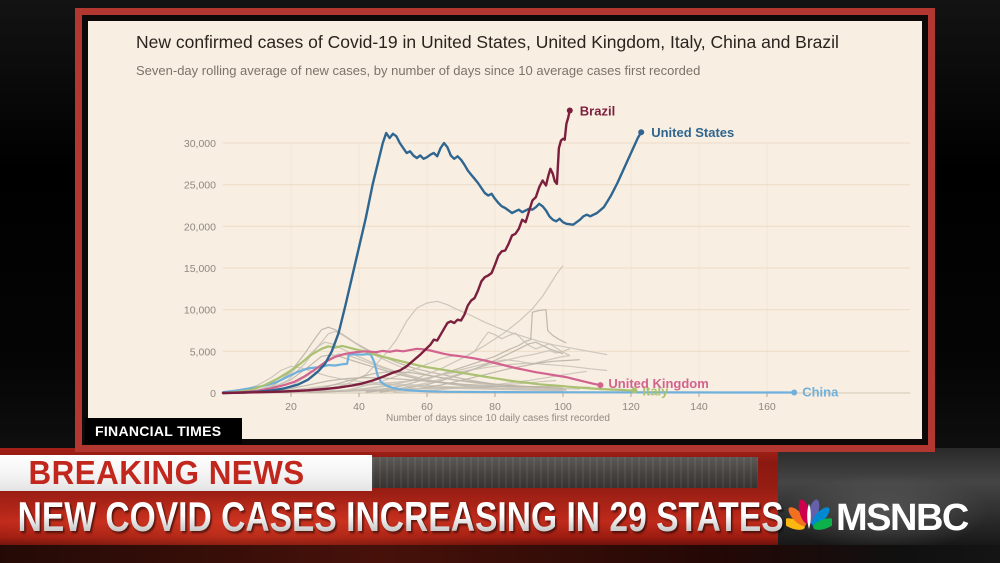 This screenshot has width=1000, height=563. What do you see at coordinates (200, 227) in the screenshot?
I see `svg-text: 20,000` at bounding box center [200, 227].